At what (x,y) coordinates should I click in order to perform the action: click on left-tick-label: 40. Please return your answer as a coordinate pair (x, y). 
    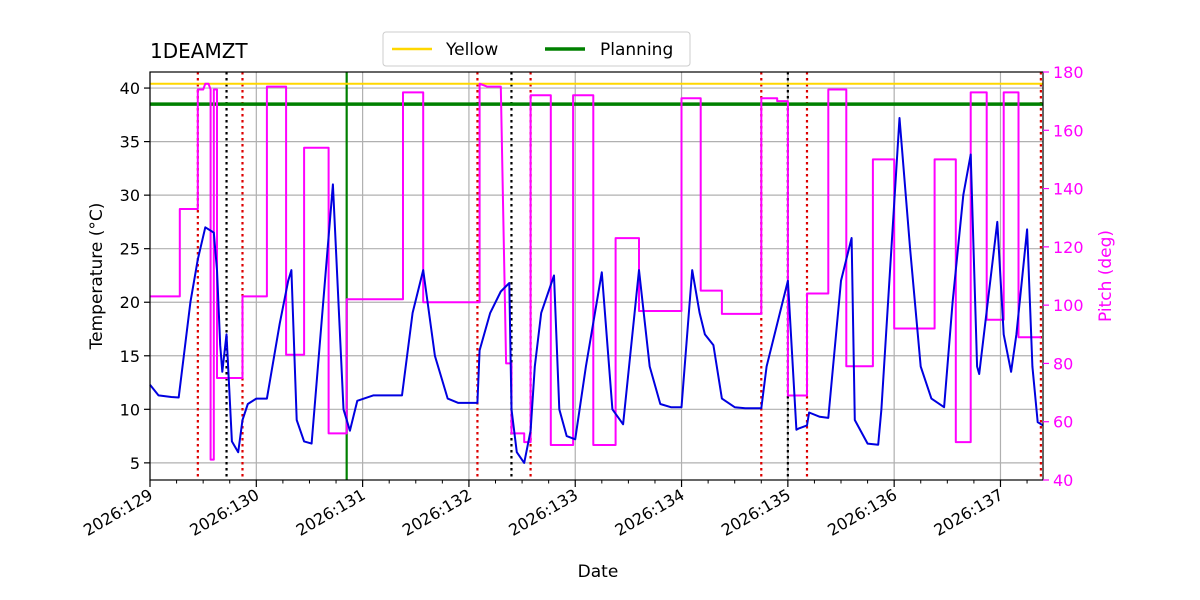
    Looking at the image, I should click on (130, 88).